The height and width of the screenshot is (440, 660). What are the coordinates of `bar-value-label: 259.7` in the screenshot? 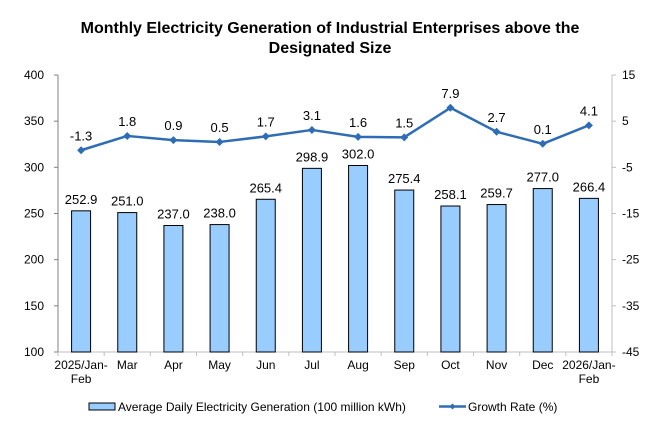 It's located at (496, 193).